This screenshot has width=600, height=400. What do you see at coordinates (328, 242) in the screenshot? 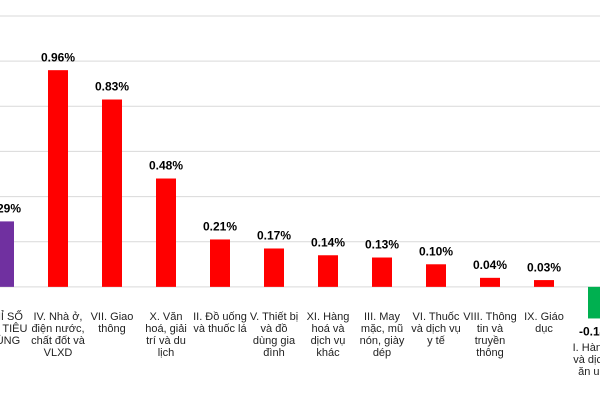
I see `value-label: 0.14%` at bounding box center [328, 242].